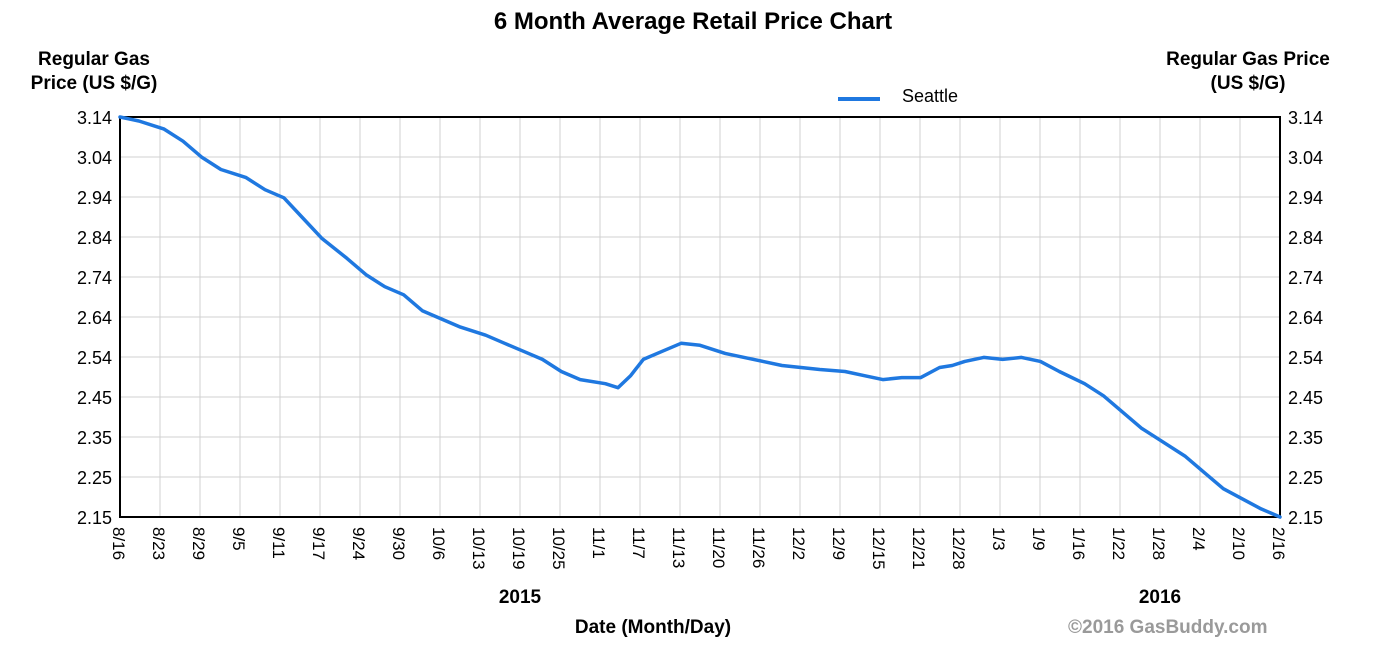  Describe the element at coordinates (1158, 543) in the screenshot. I see `x-tick-label: 1/28` at that location.